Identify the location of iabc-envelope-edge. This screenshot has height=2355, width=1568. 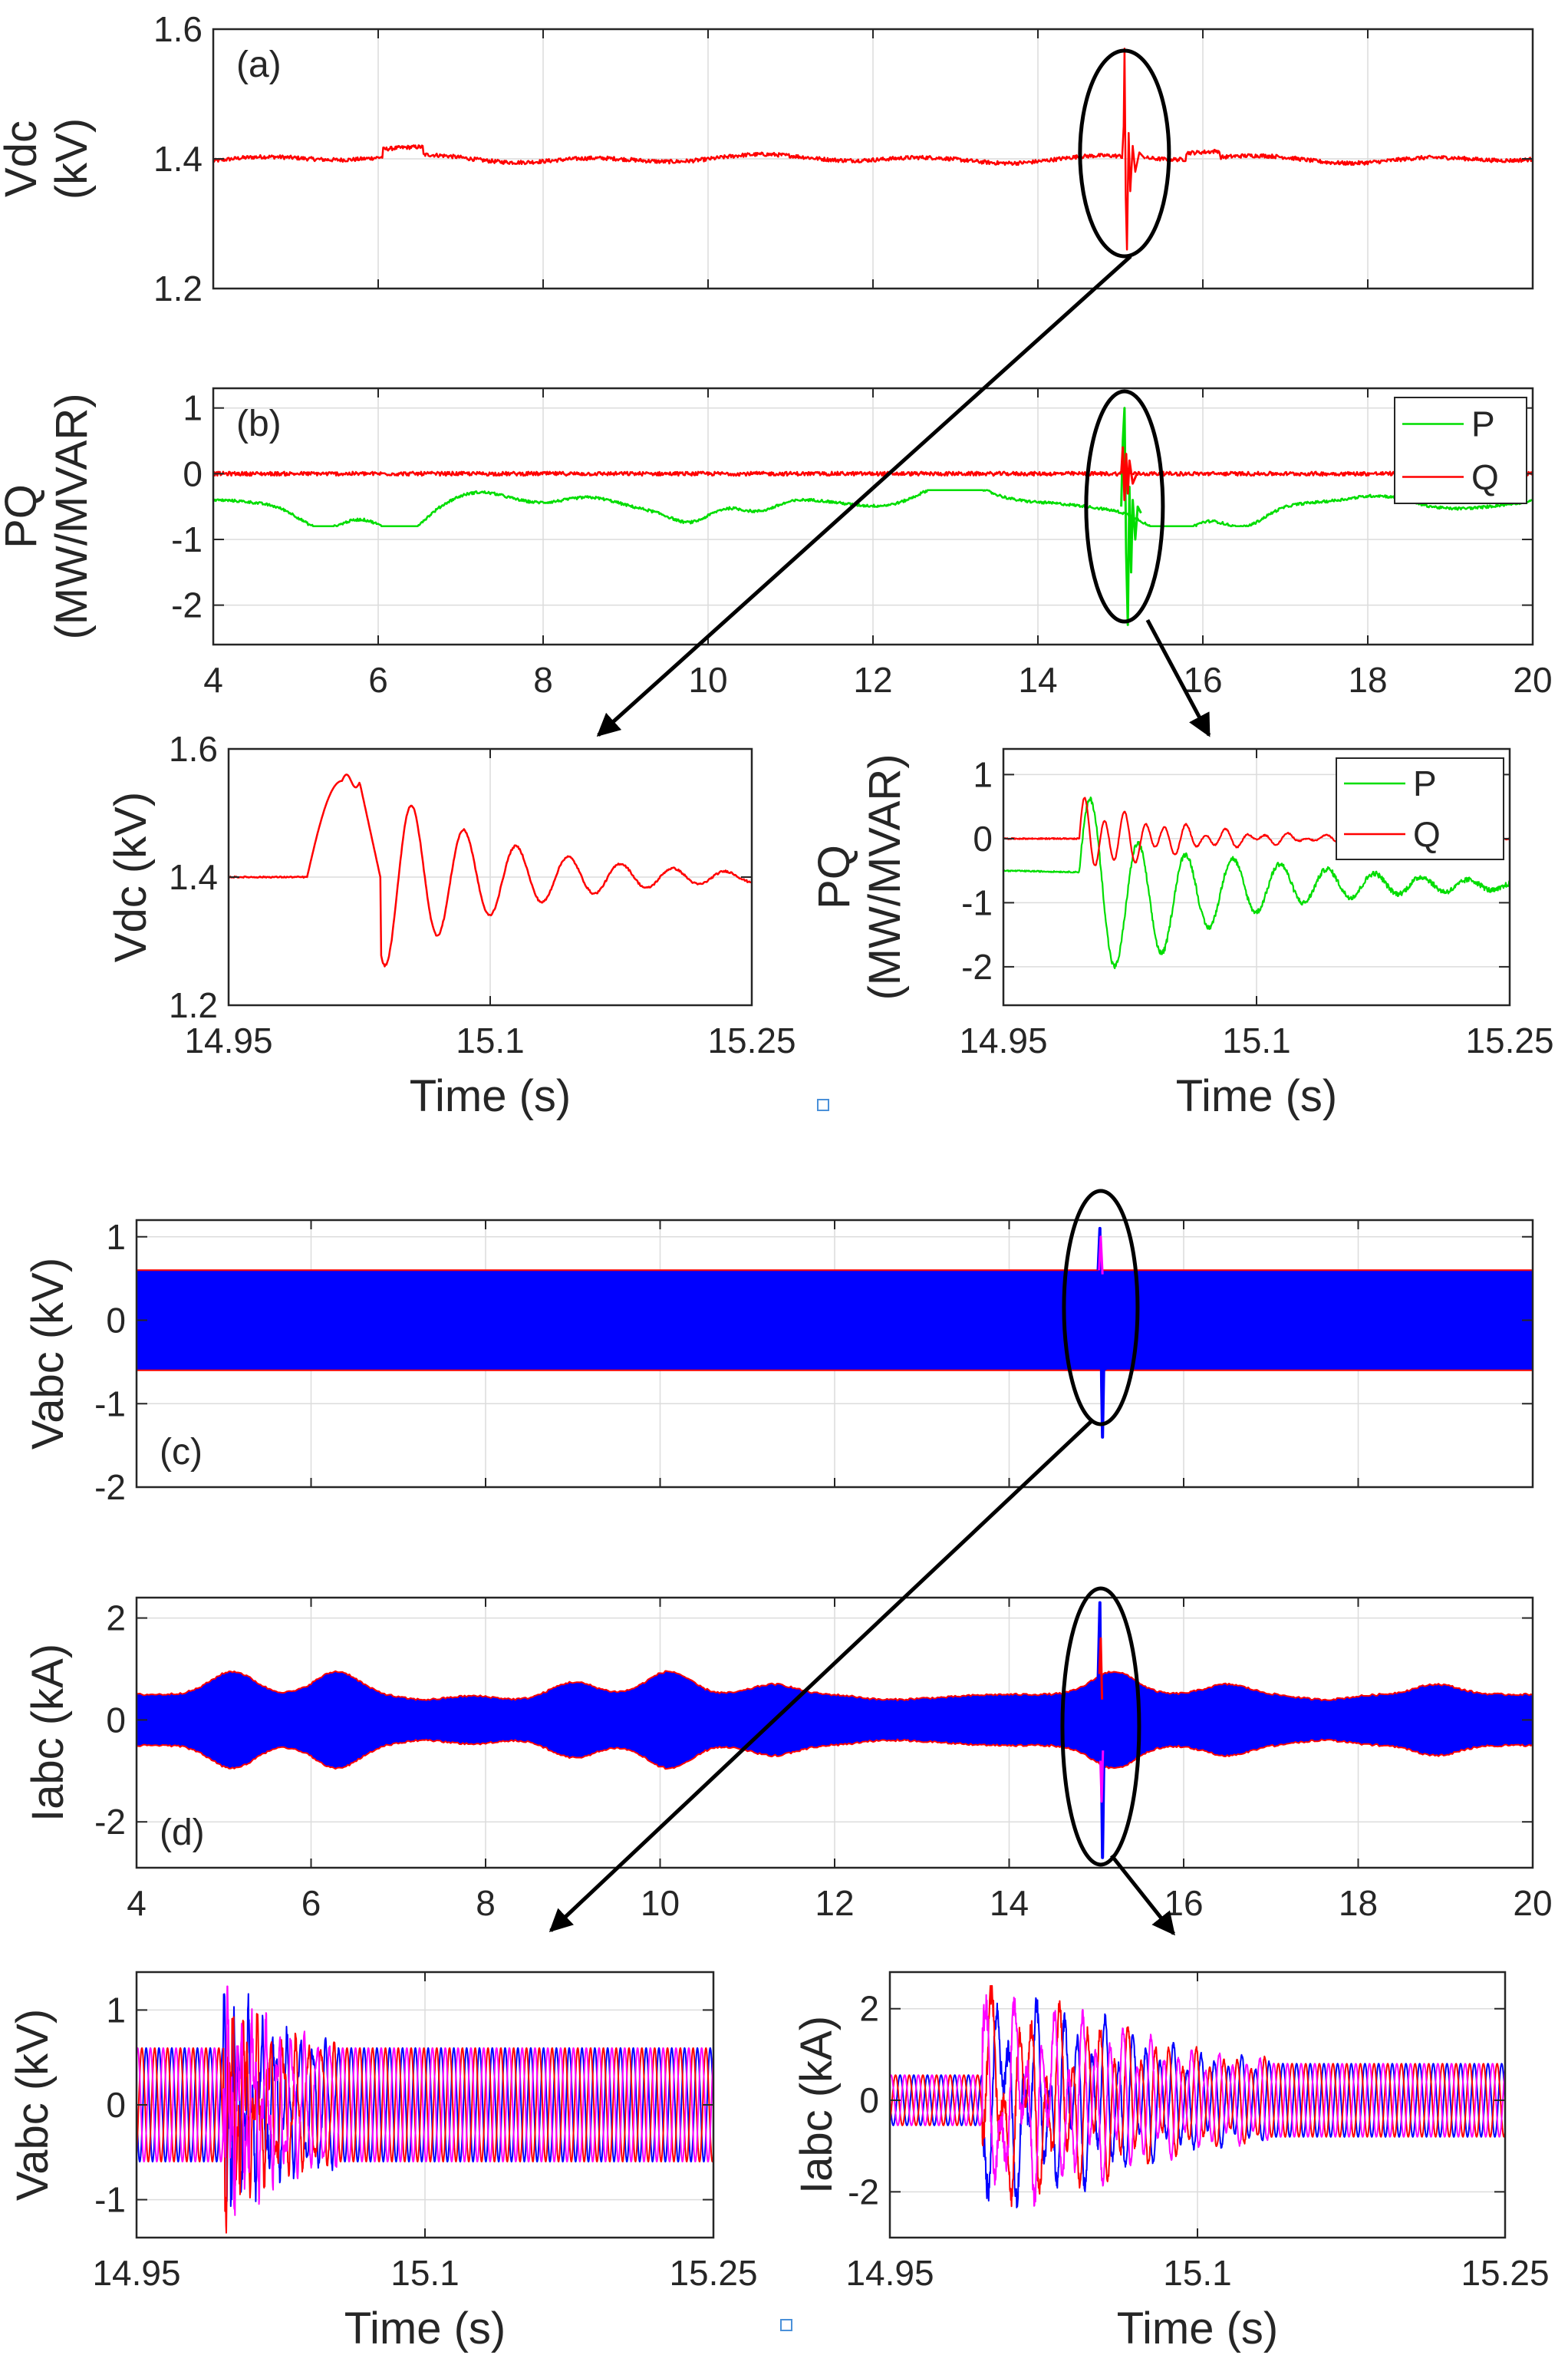
(835, 1686).